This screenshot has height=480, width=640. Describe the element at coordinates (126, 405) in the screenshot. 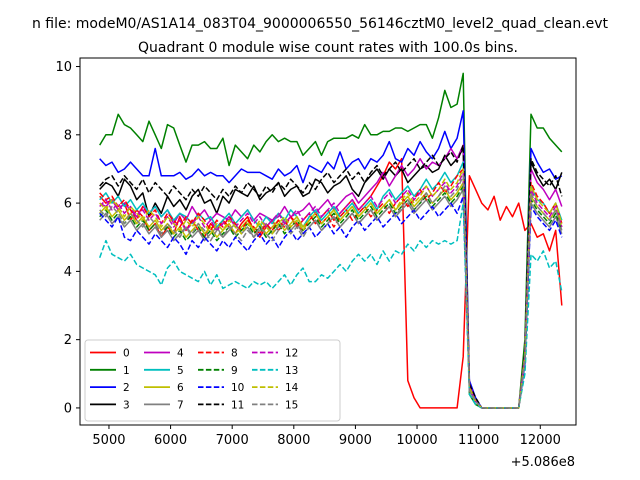

I see `legend-label-3: 3` at that location.